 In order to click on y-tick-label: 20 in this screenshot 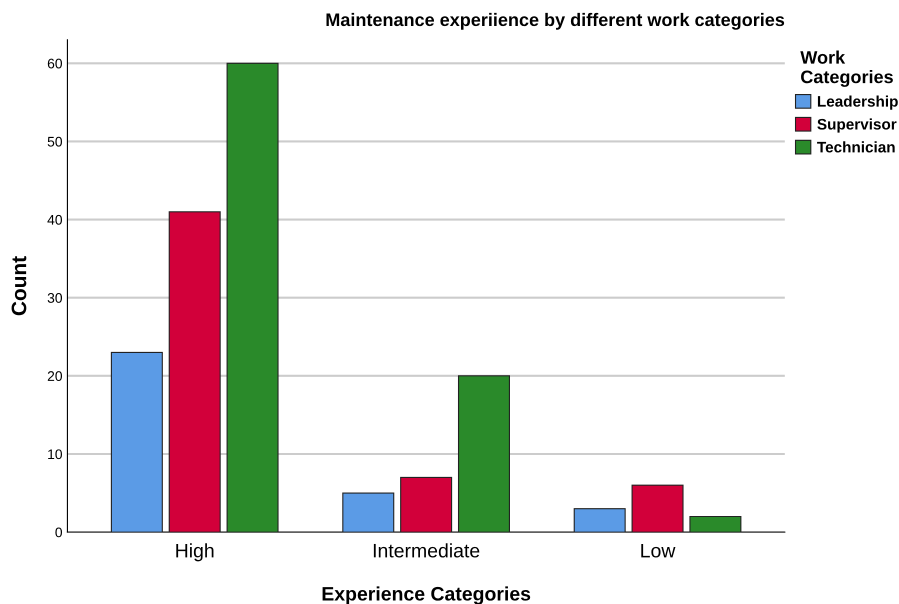, I will do `click(55, 376)`.